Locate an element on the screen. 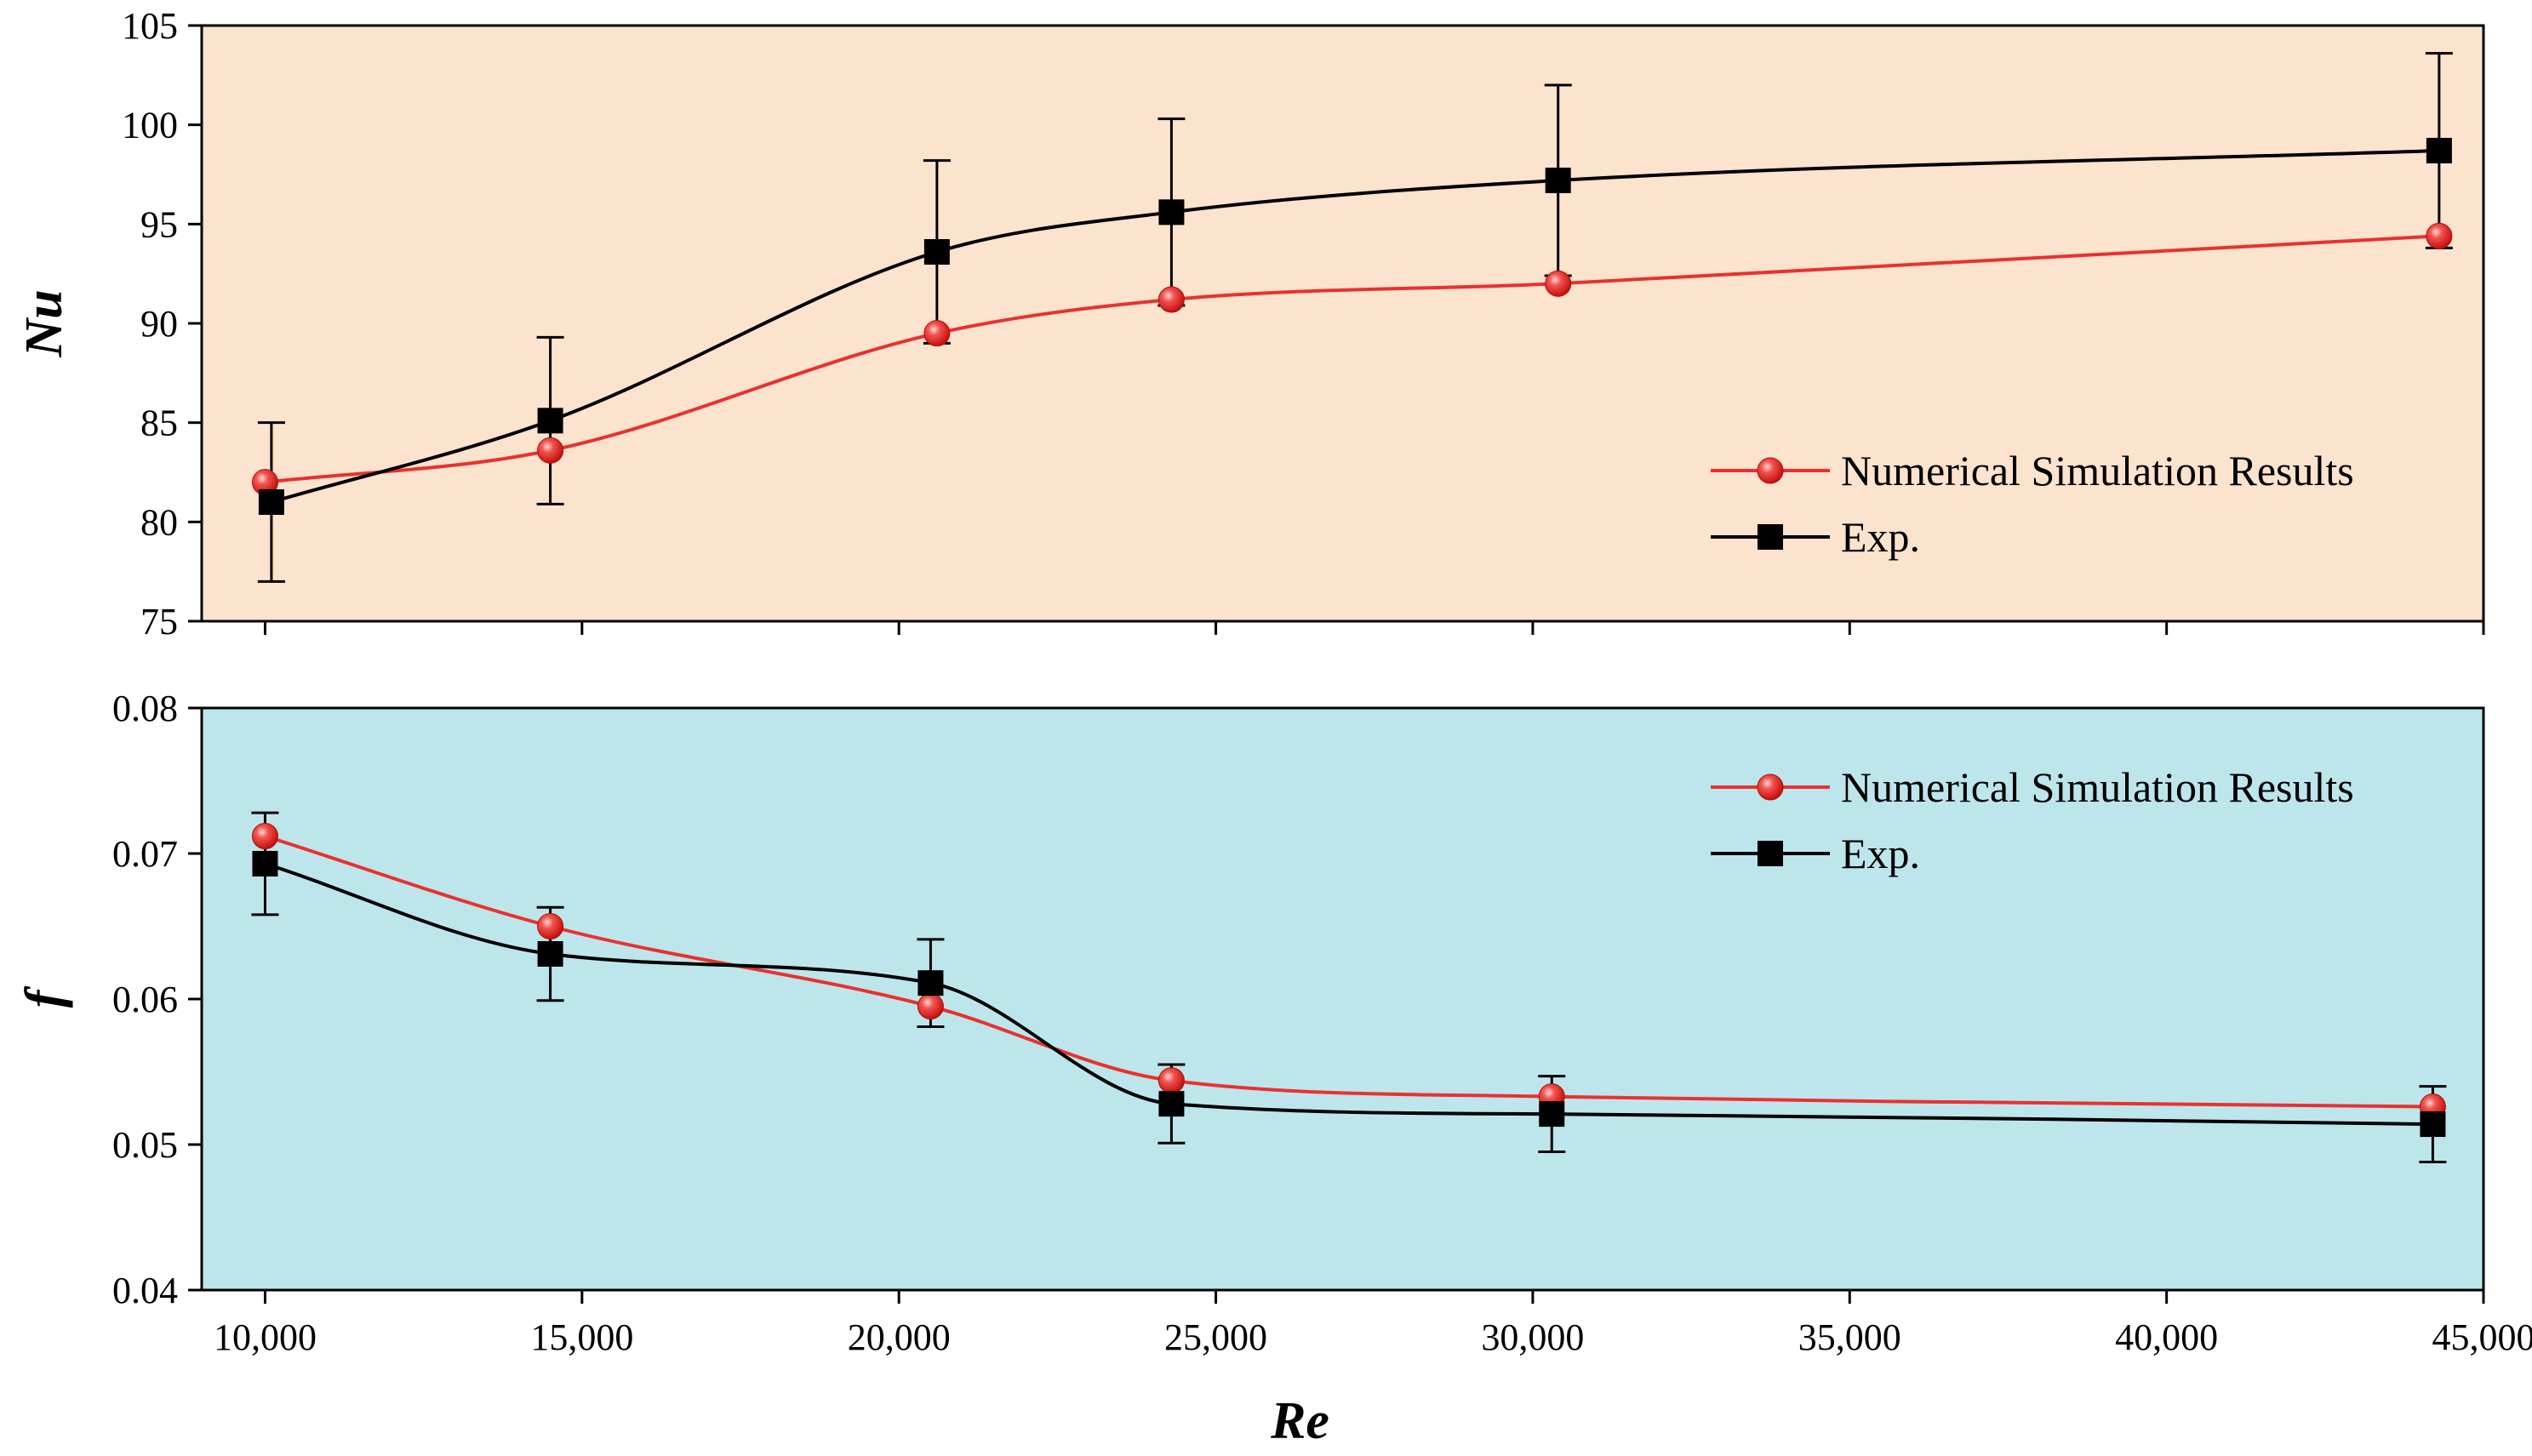 The image size is (2532, 1456). y-axis-title: f is located at coordinates (44, 997).